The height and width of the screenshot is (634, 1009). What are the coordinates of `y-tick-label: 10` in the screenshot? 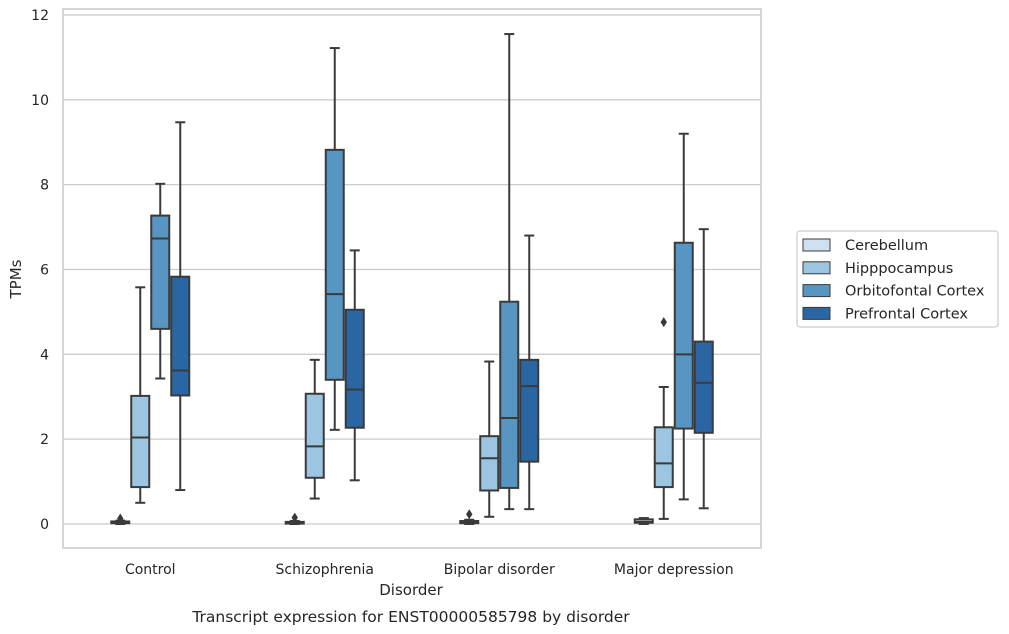 It's located at (40, 101).